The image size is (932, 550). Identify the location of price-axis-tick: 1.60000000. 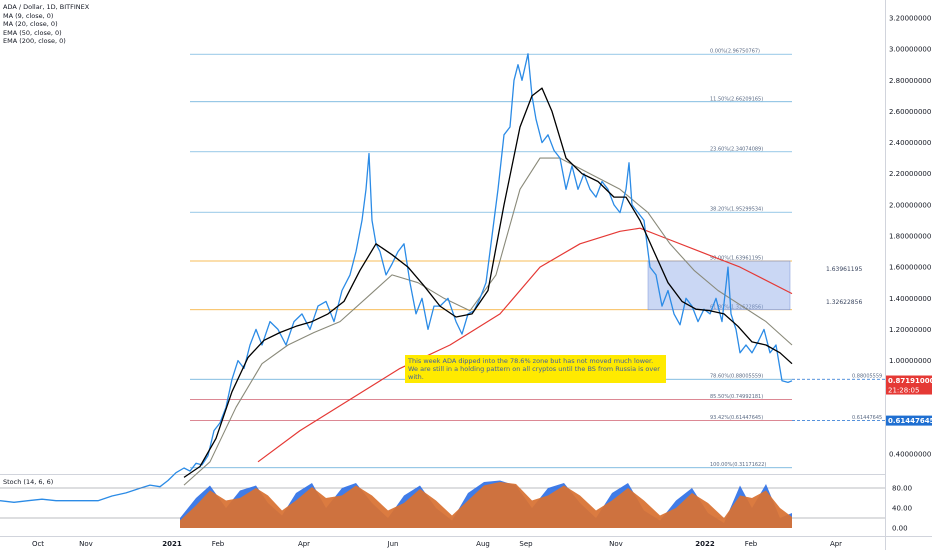
(910, 268).